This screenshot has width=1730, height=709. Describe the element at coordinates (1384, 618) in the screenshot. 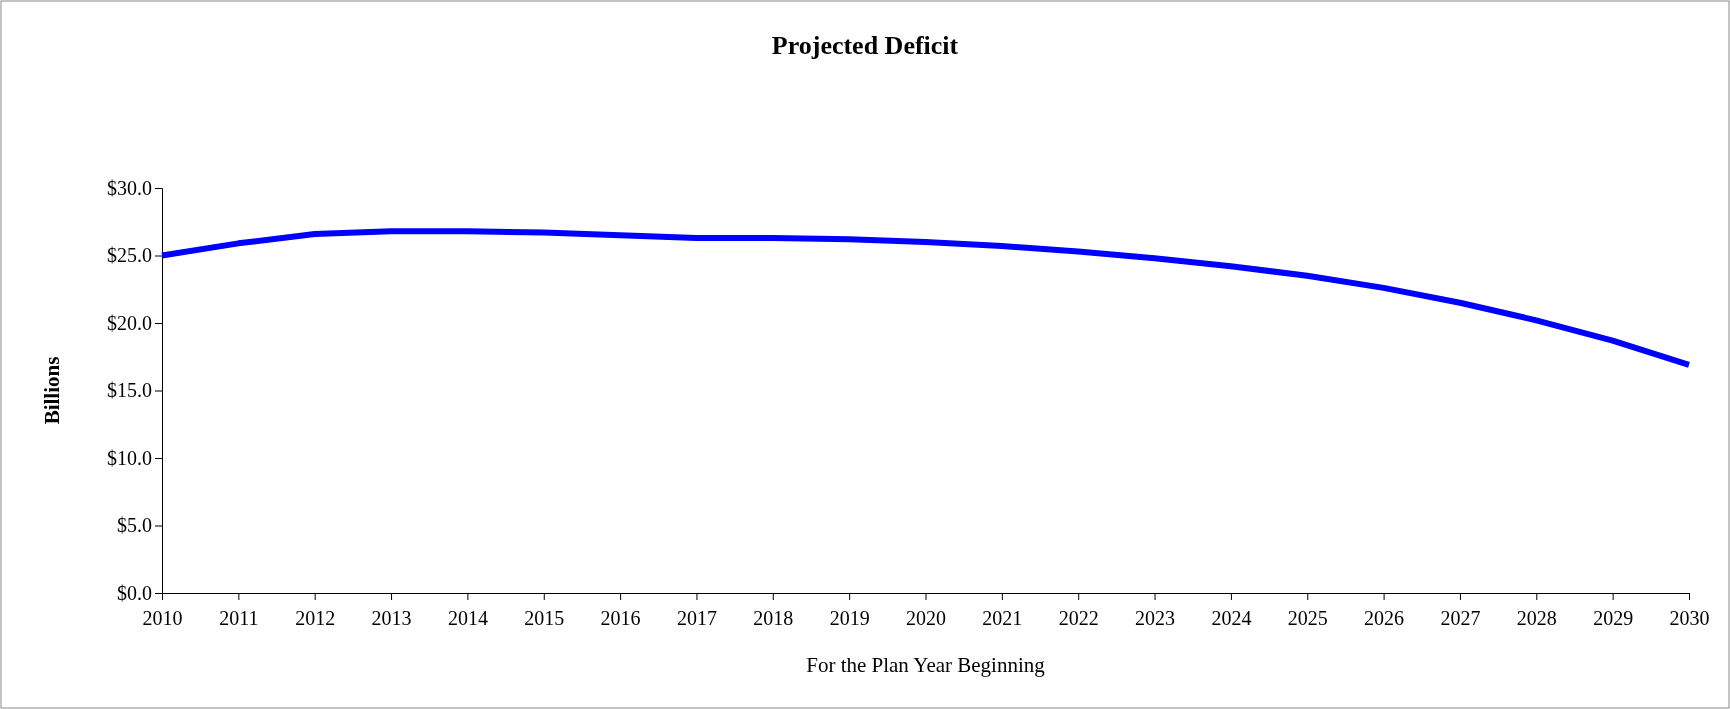

I see `x-tick-label: 2026` at that location.